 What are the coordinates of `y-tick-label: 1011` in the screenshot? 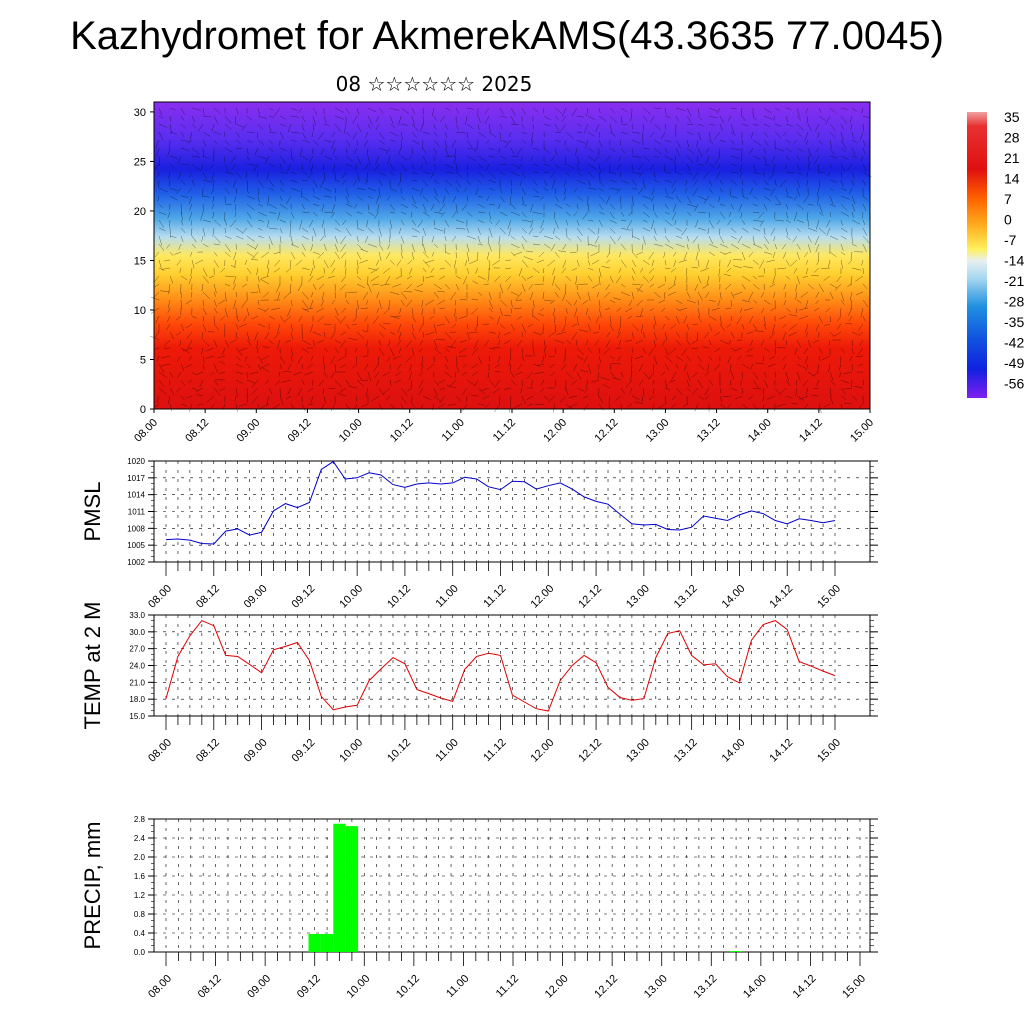 It's located at (137, 512).